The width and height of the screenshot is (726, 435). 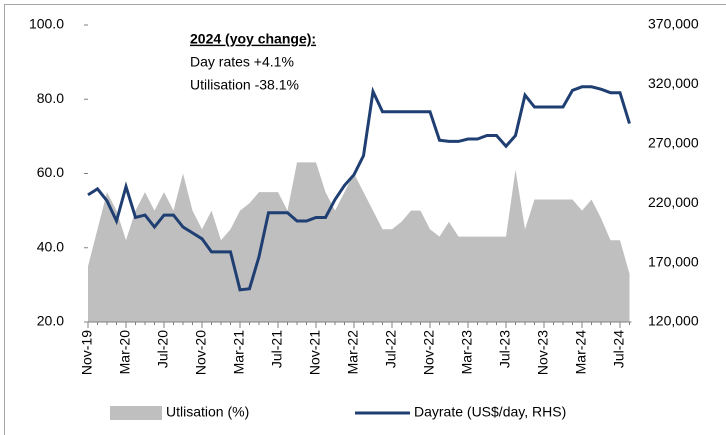 I want to click on legend-label: Dayrate (US$/day, RHS), so click(x=490, y=412).